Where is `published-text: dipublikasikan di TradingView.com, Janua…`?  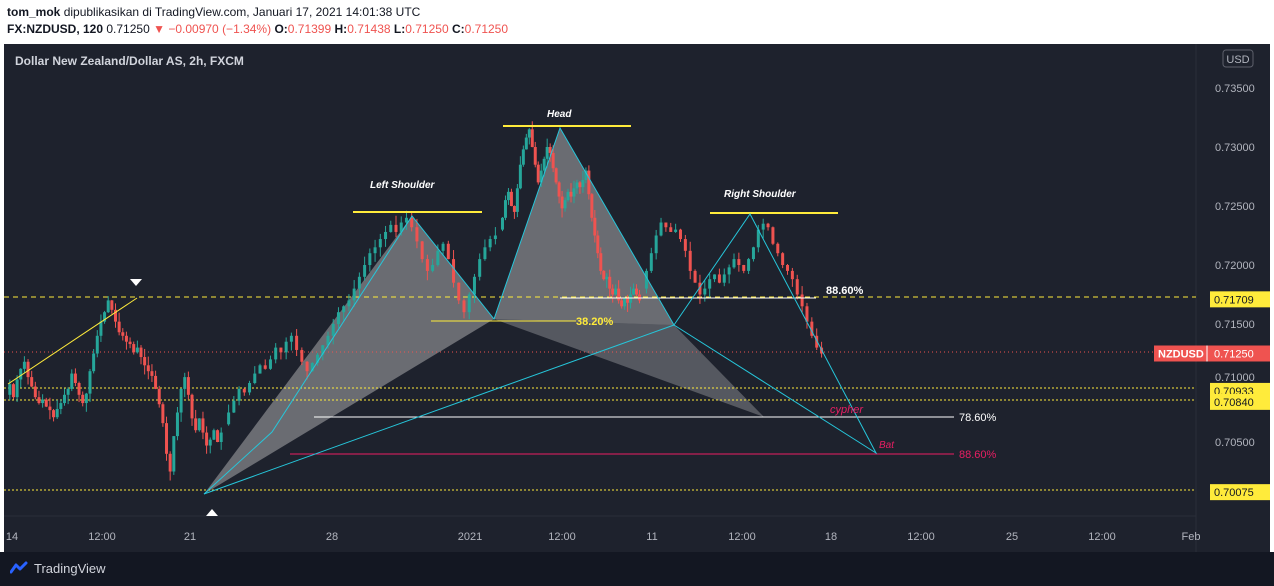
published-text: dipublikasikan di TradingView.com, Janua… is located at coordinates (242, 12).